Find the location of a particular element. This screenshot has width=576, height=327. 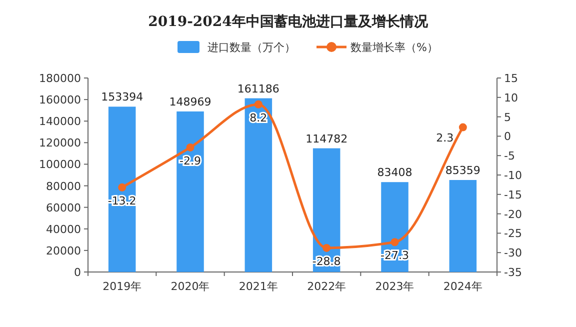

data-label: 161186 is located at coordinates (258, 89).